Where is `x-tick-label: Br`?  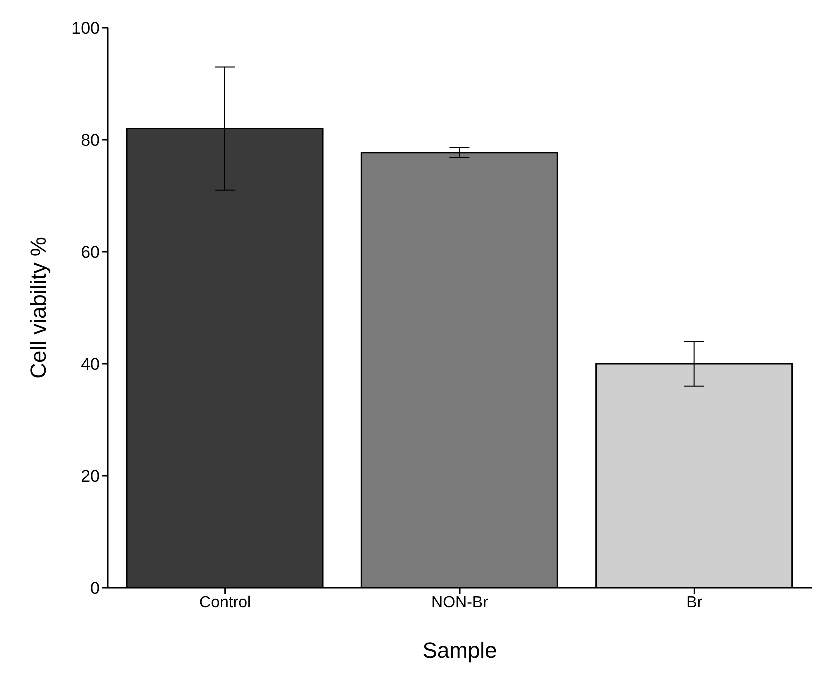
x-tick-label: Br is located at coordinates (695, 603).